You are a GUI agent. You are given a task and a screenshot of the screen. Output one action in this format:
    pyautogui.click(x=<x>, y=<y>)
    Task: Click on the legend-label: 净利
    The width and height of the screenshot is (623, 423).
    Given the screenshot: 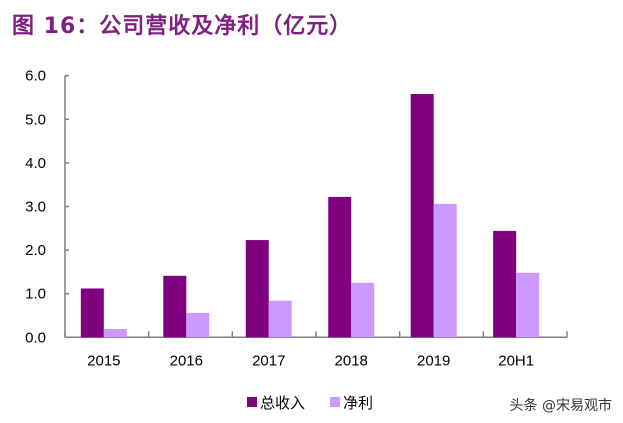 What is the action you would take?
    pyautogui.click(x=358, y=403)
    